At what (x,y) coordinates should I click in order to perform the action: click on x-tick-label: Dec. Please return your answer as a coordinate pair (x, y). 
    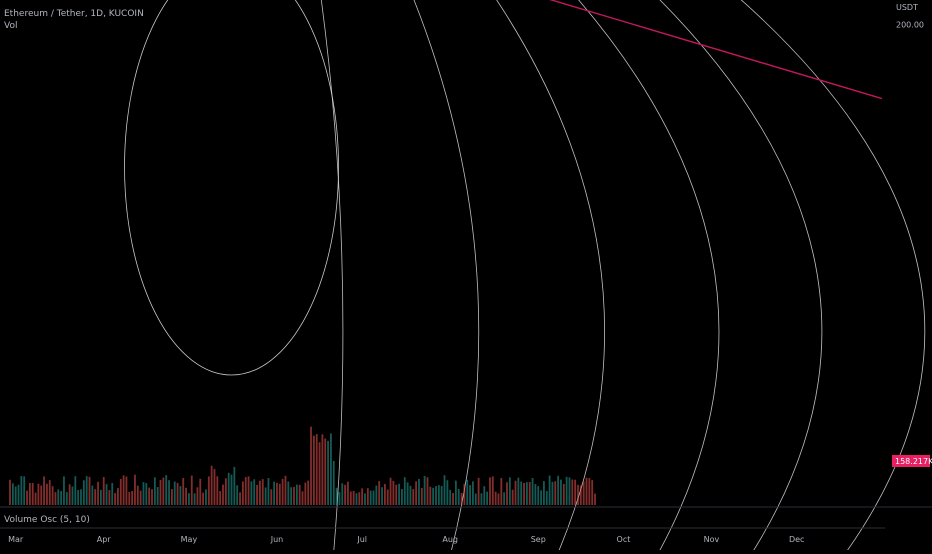
    Looking at the image, I should click on (796, 539).